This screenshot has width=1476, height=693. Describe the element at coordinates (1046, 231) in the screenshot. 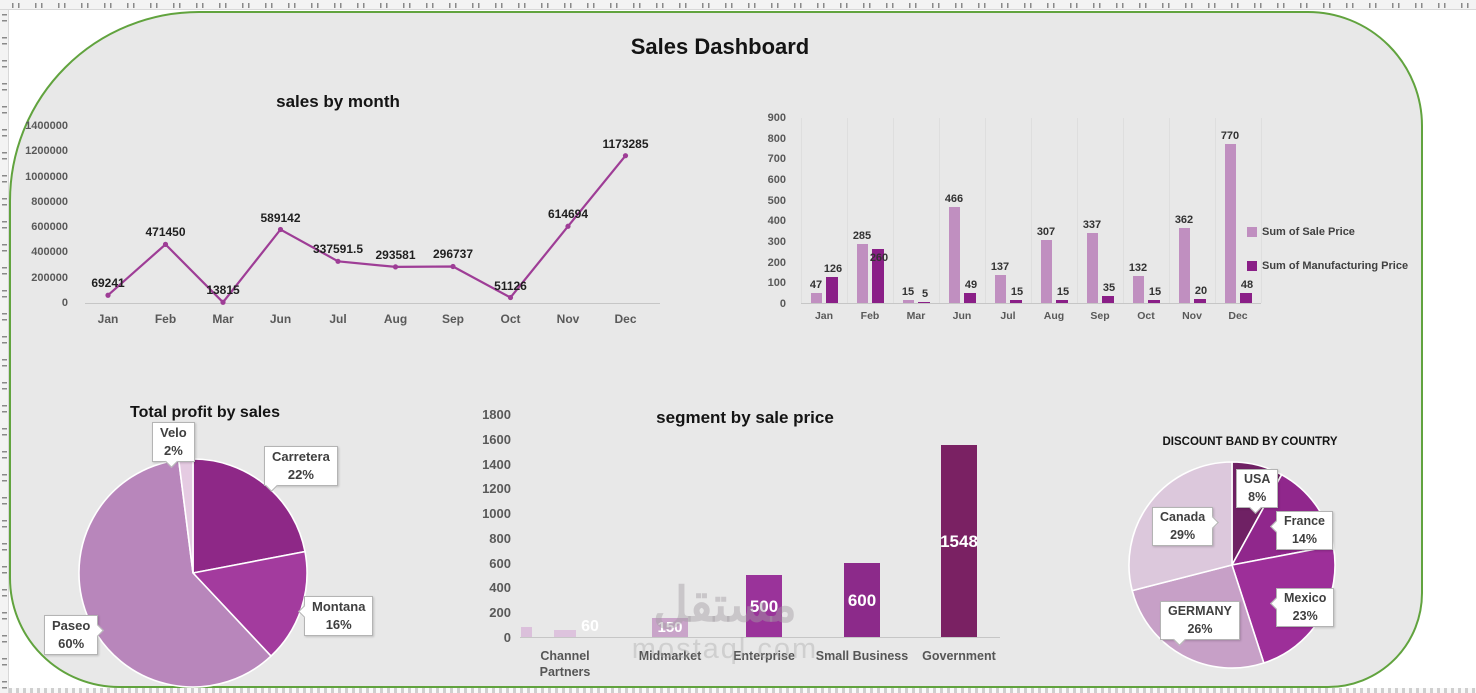

I see `data-label: 307` at that location.